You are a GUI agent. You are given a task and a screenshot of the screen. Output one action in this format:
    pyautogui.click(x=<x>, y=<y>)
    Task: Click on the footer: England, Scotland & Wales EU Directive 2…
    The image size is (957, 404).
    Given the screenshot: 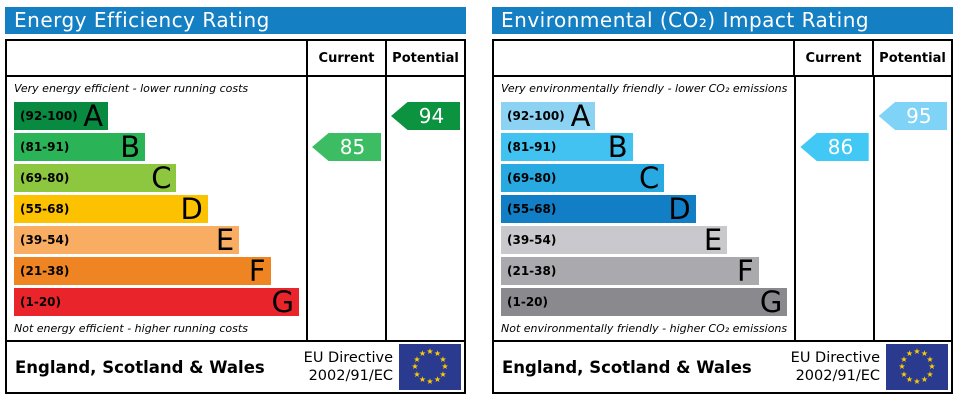 What is the action you would take?
    pyautogui.click(x=235, y=366)
    